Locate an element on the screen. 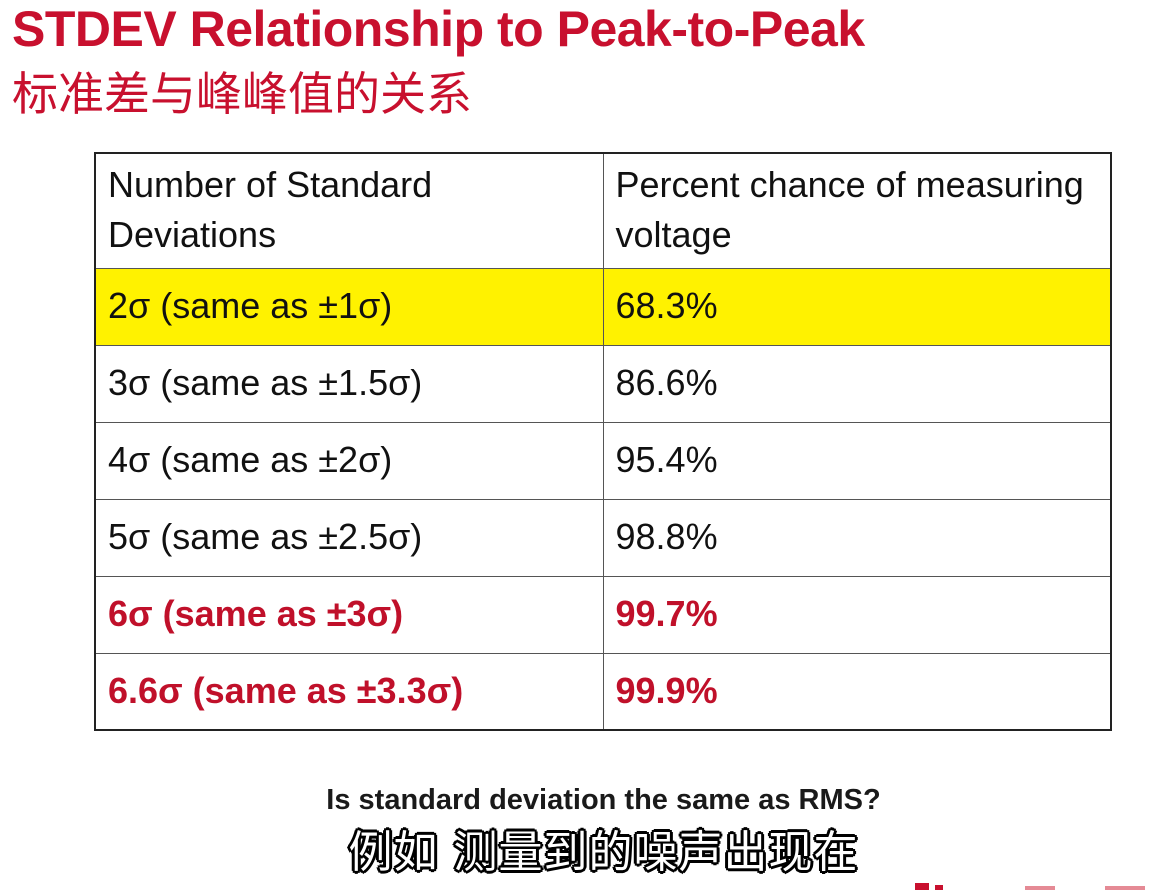  header-std-deviations: Number of Standard Deviations is located at coordinates (349, 210).